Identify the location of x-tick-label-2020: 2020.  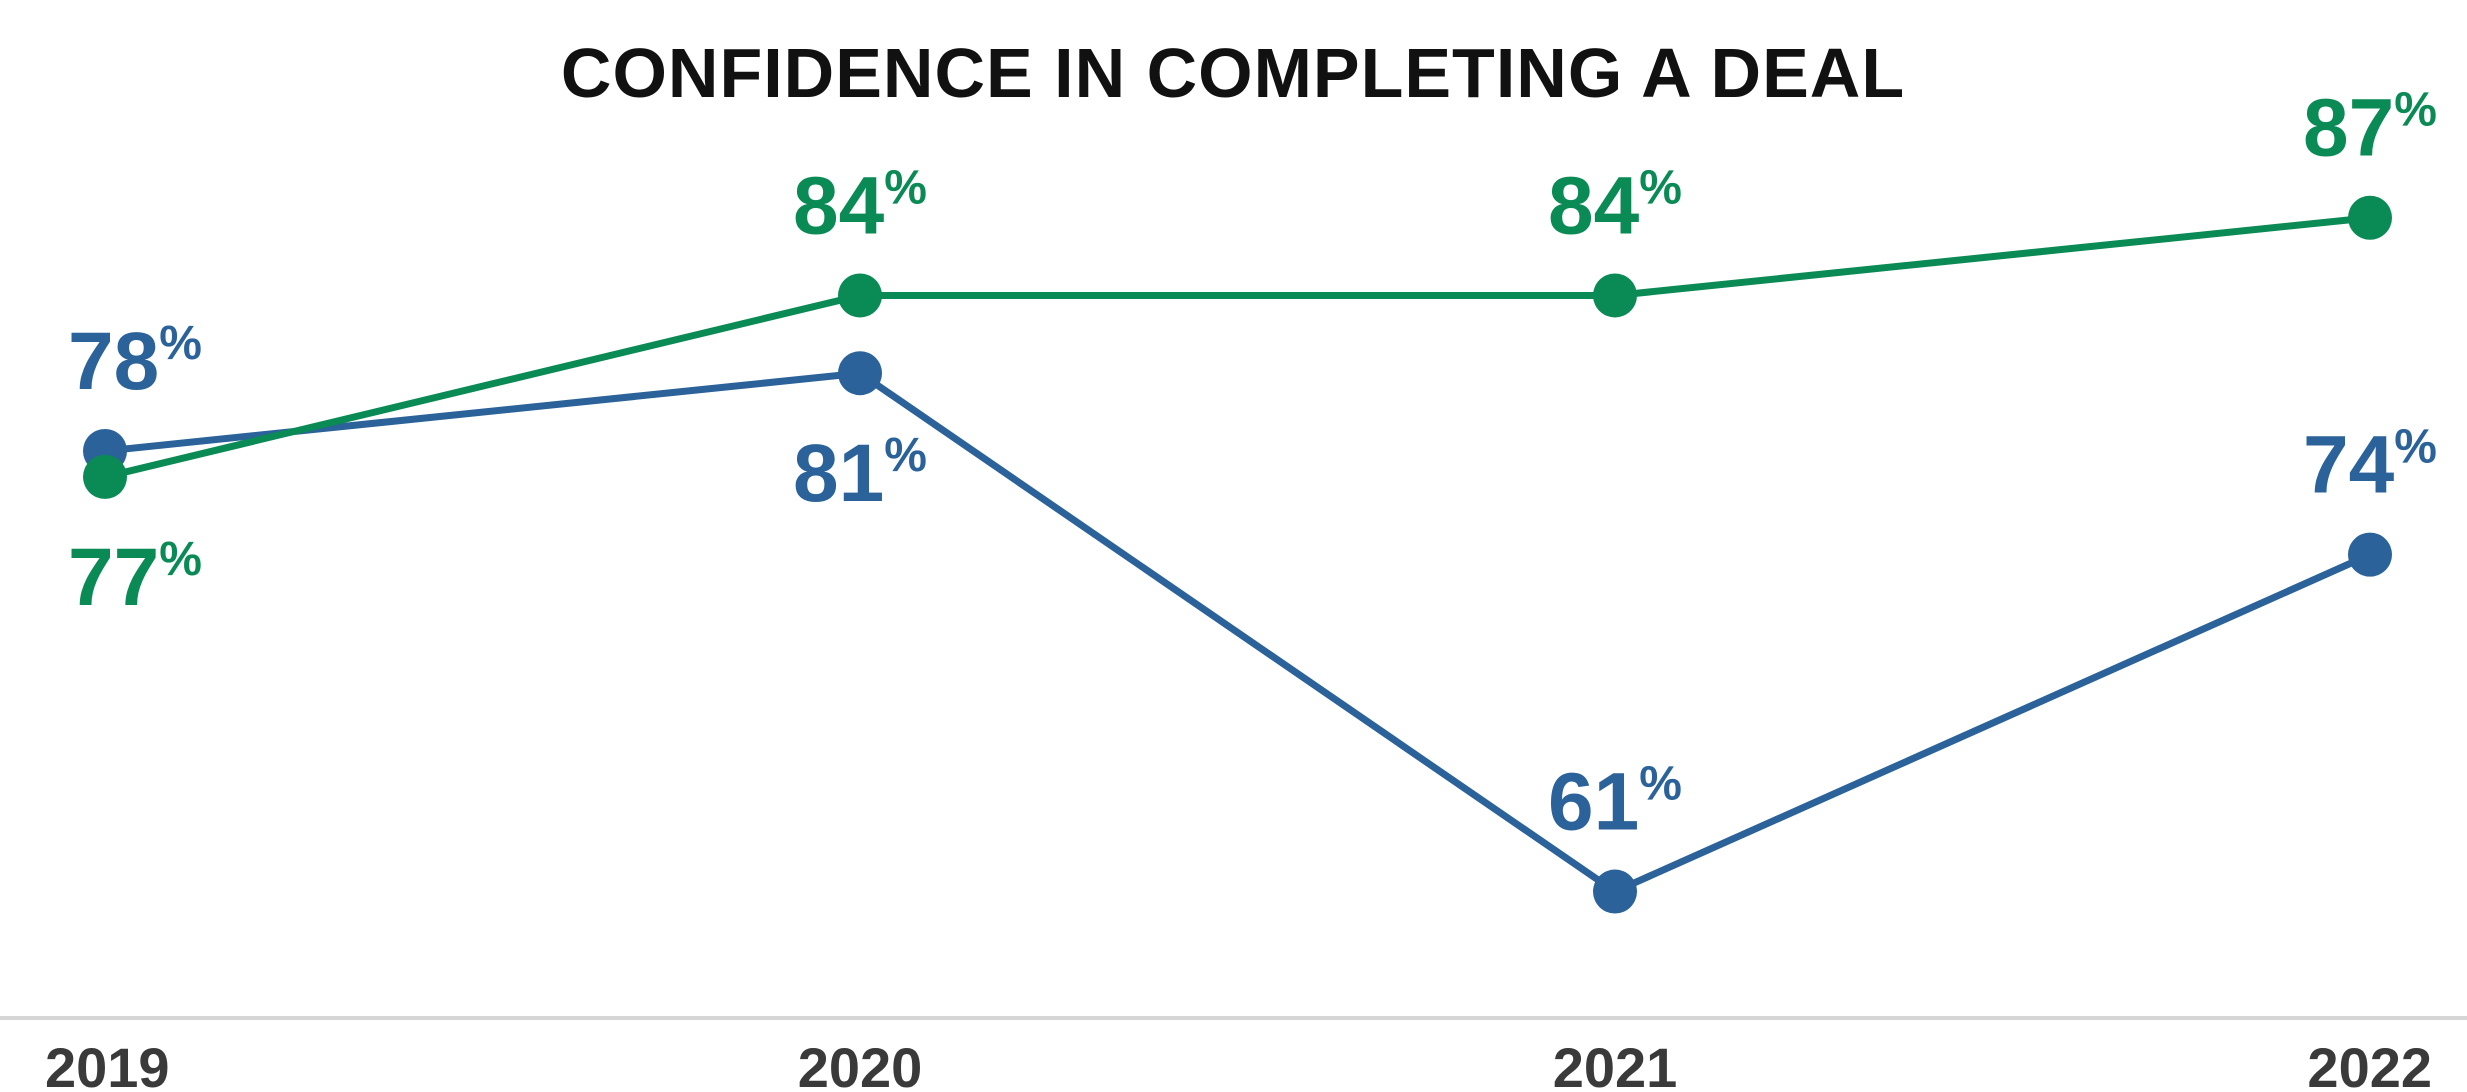
(860, 1064).